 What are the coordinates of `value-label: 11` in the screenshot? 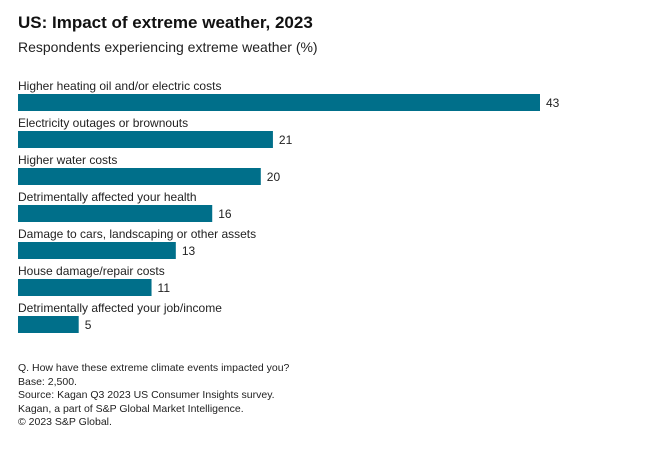 It's located at (164, 288).